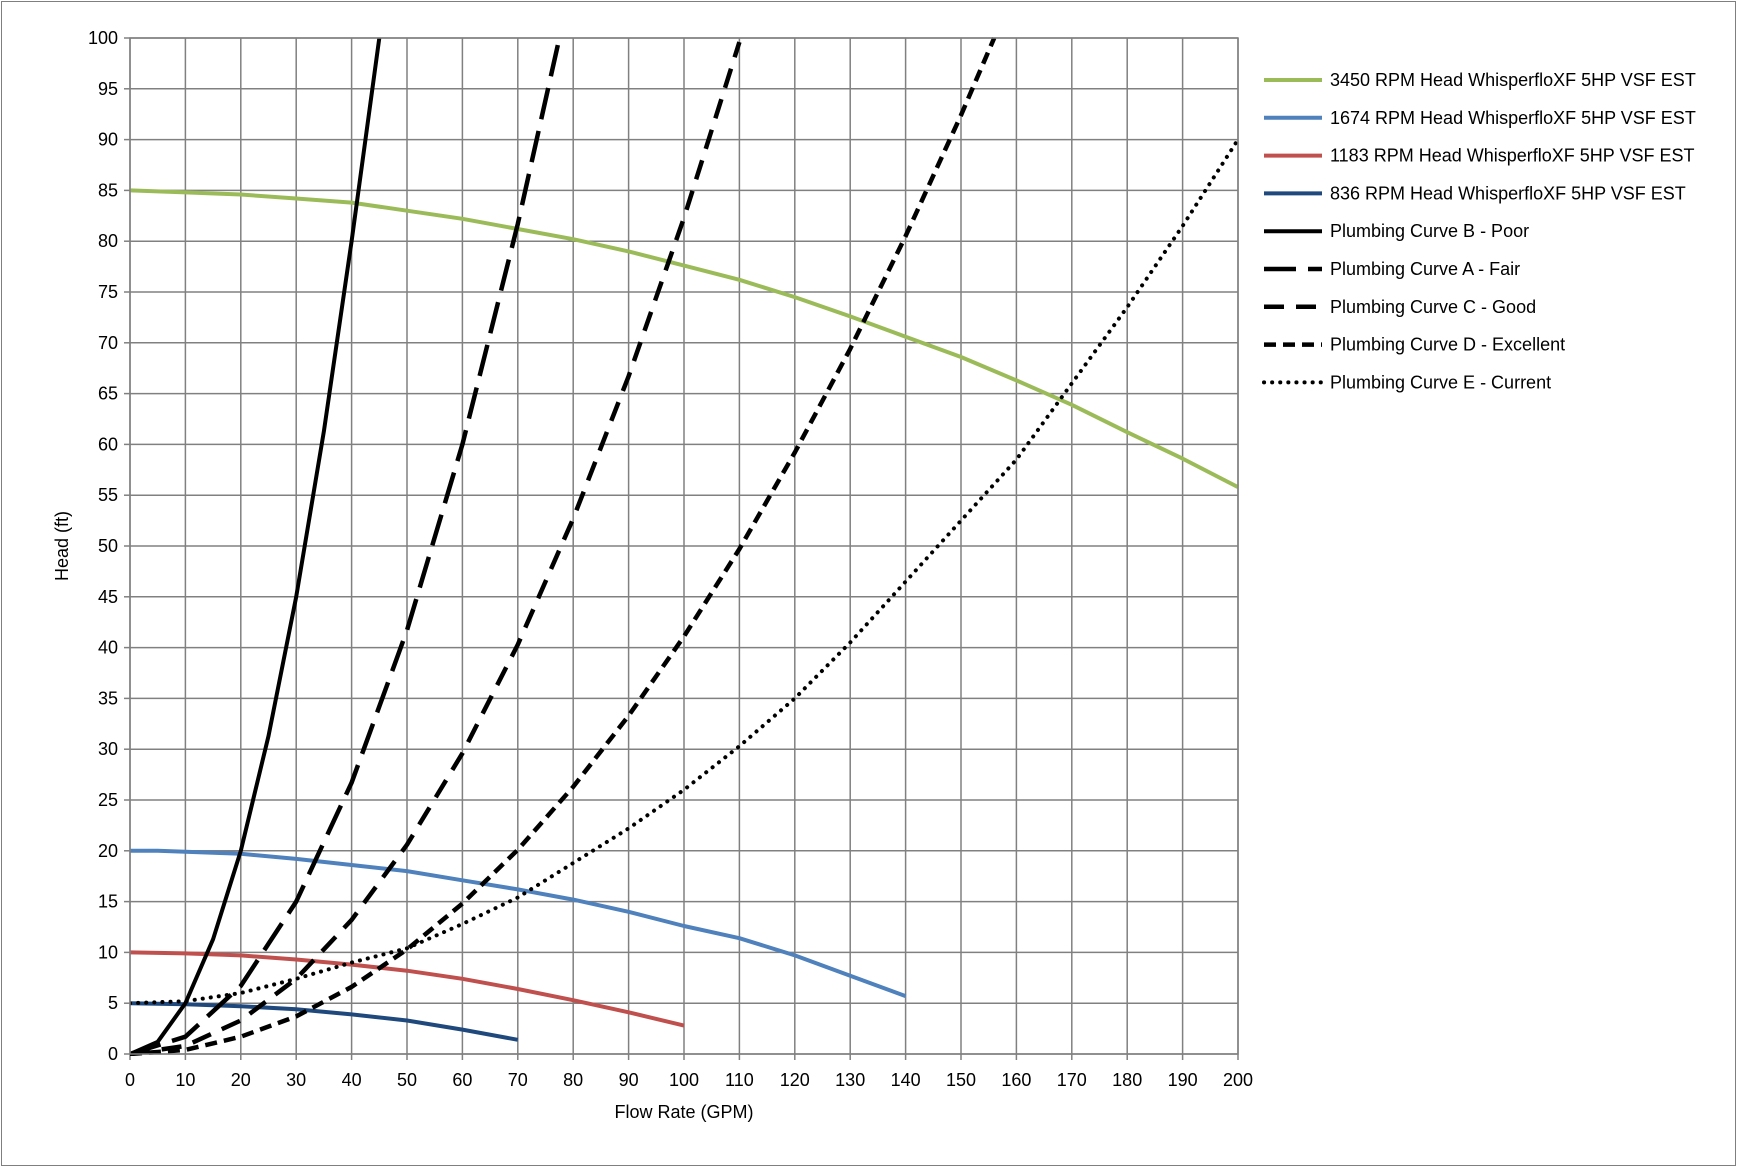 This screenshot has width=1739, height=1169. What do you see at coordinates (108, 241) in the screenshot?
I see `y-tick-label: 80` at bounding box center [108, 241].